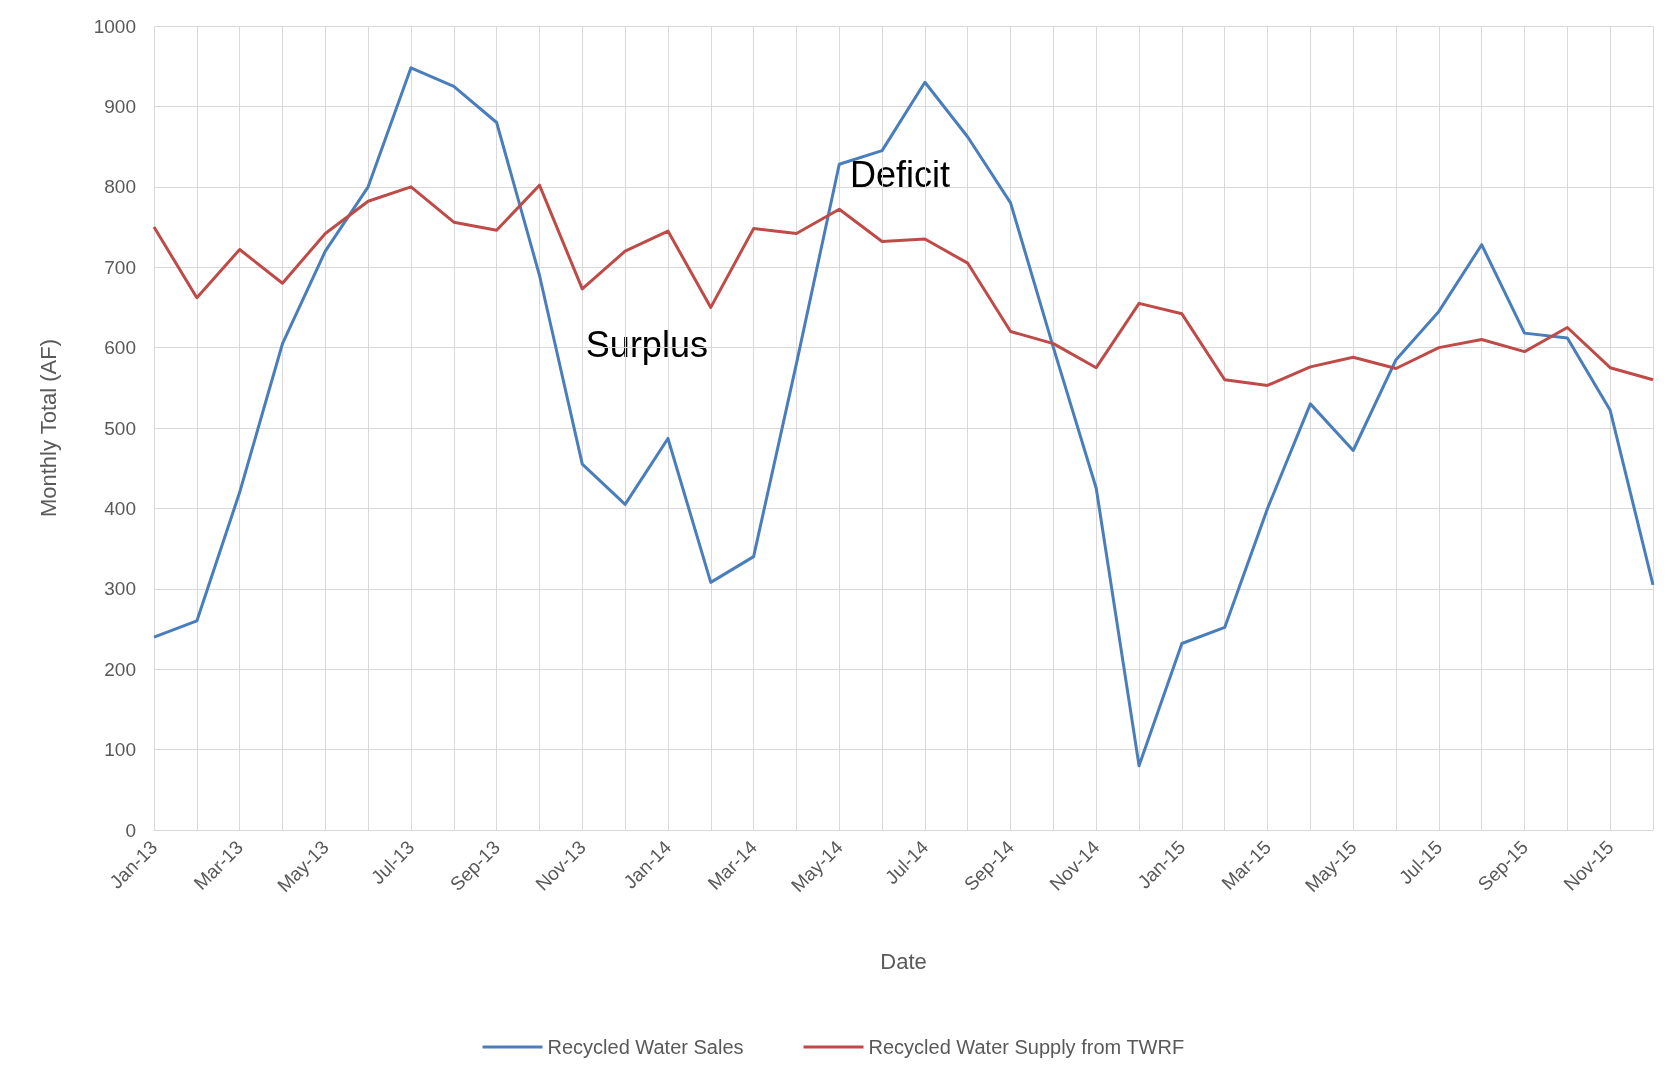 This screenshot has width=1667, height=1078. What do you see at coordinates (120, 669) in the screenshot?
I see `y-tick-label: 200` at bounding box center [120, 669].